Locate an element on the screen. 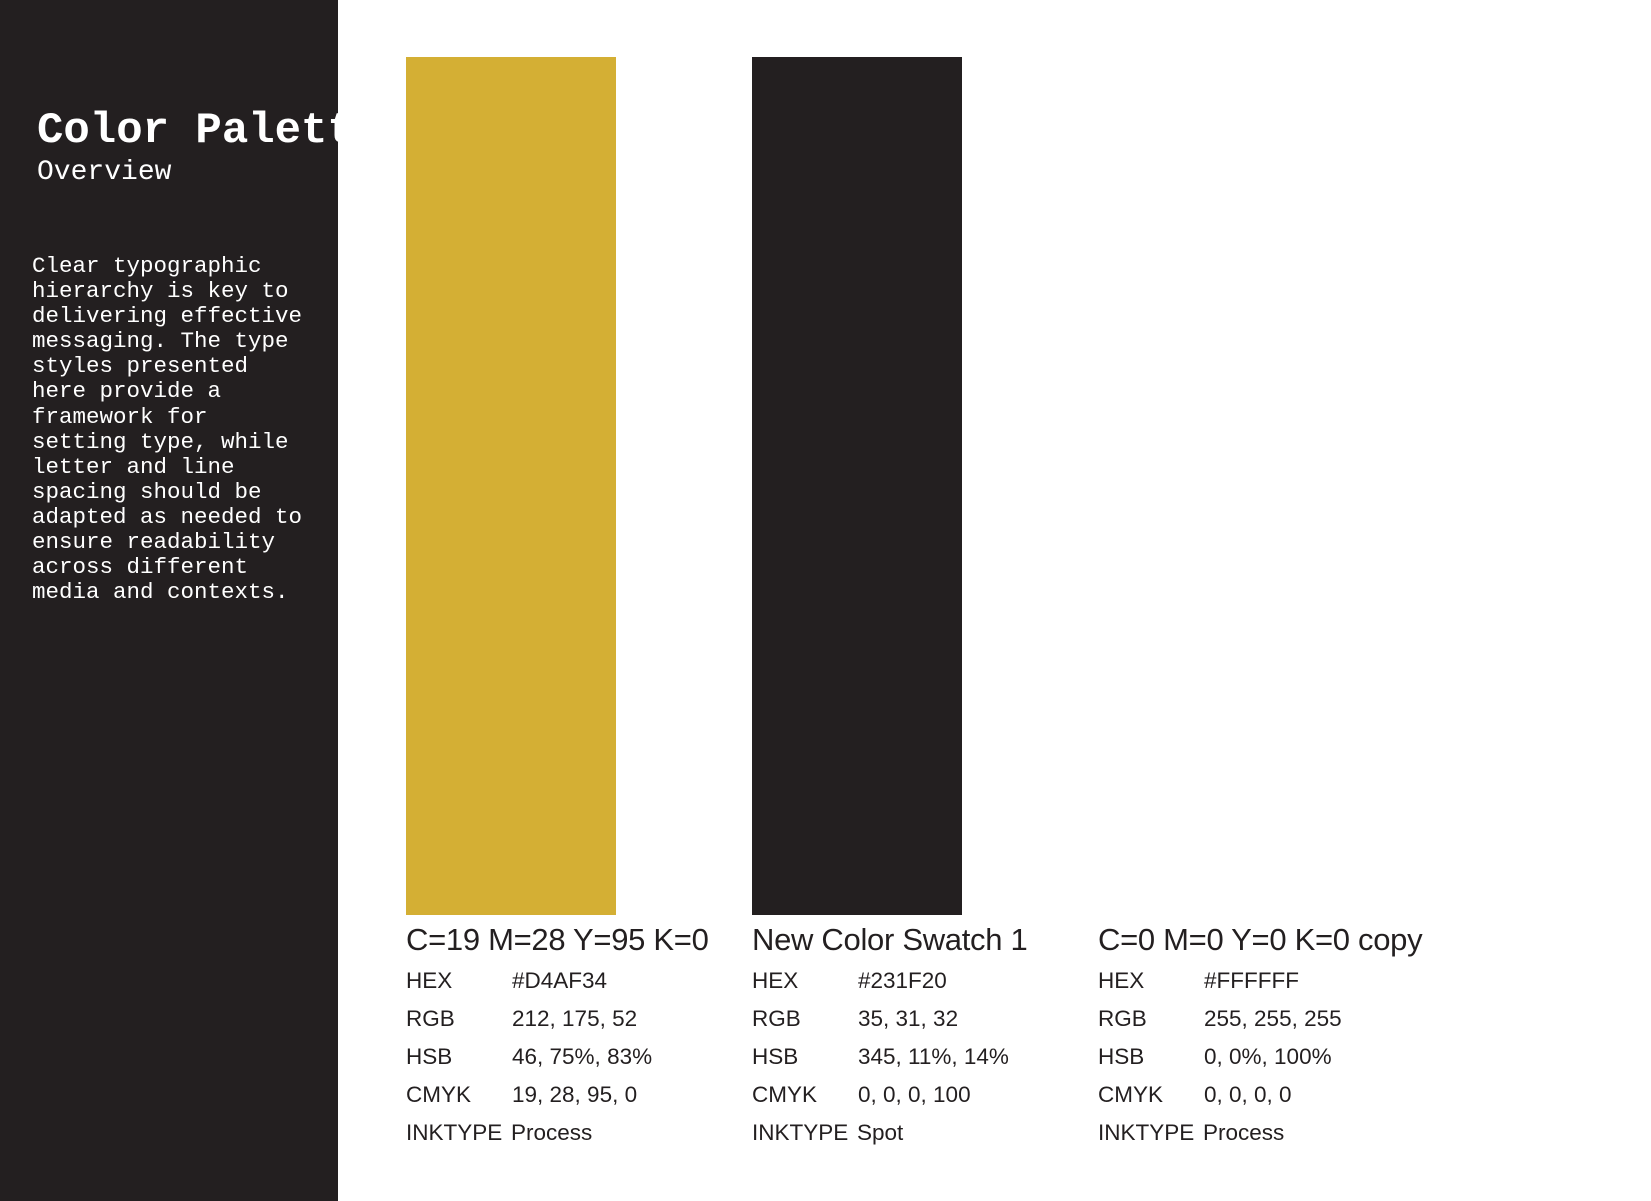 The image size is (1651, 1201). spec-value: 19, 28, 95, 0 is located at coordinates (575, 1094).